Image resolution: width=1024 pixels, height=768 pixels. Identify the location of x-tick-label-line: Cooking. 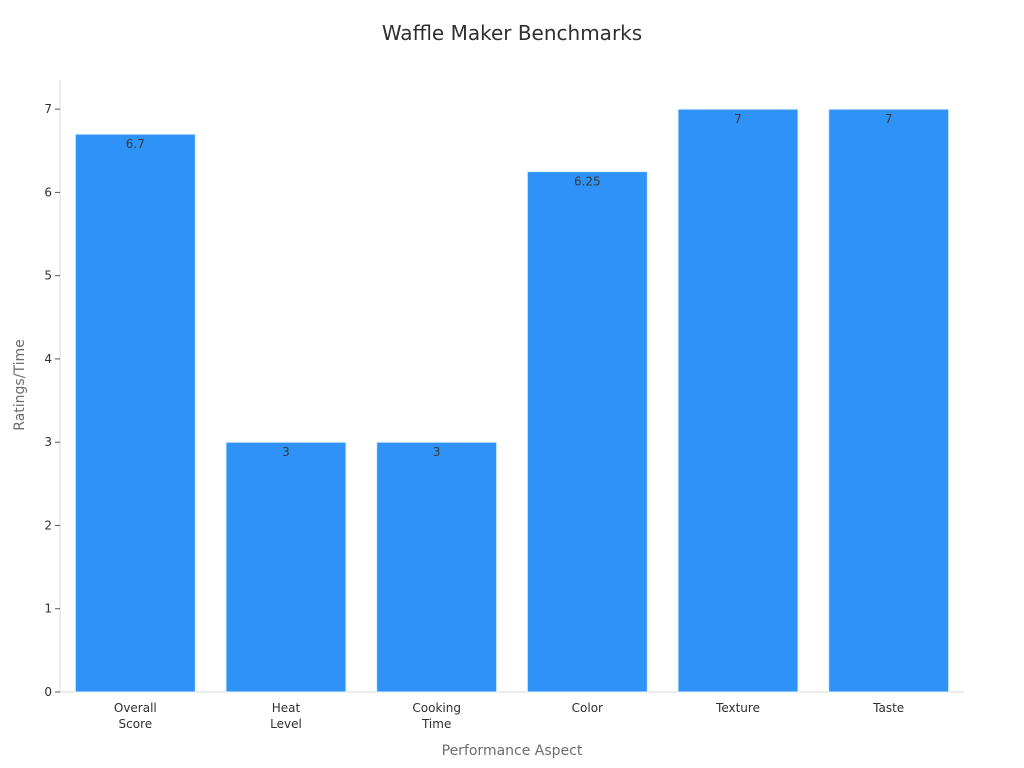
(436, 708).